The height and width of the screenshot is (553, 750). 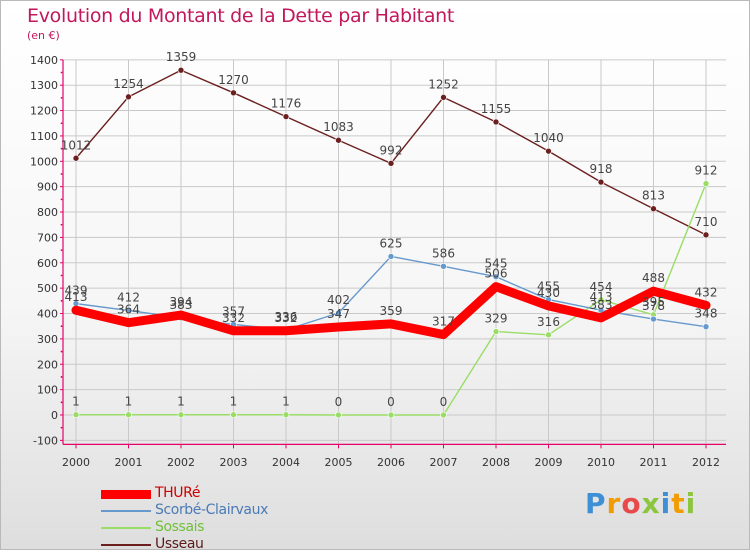 I want to click on y-tick-label: 1100, so click(x=44, y=136).